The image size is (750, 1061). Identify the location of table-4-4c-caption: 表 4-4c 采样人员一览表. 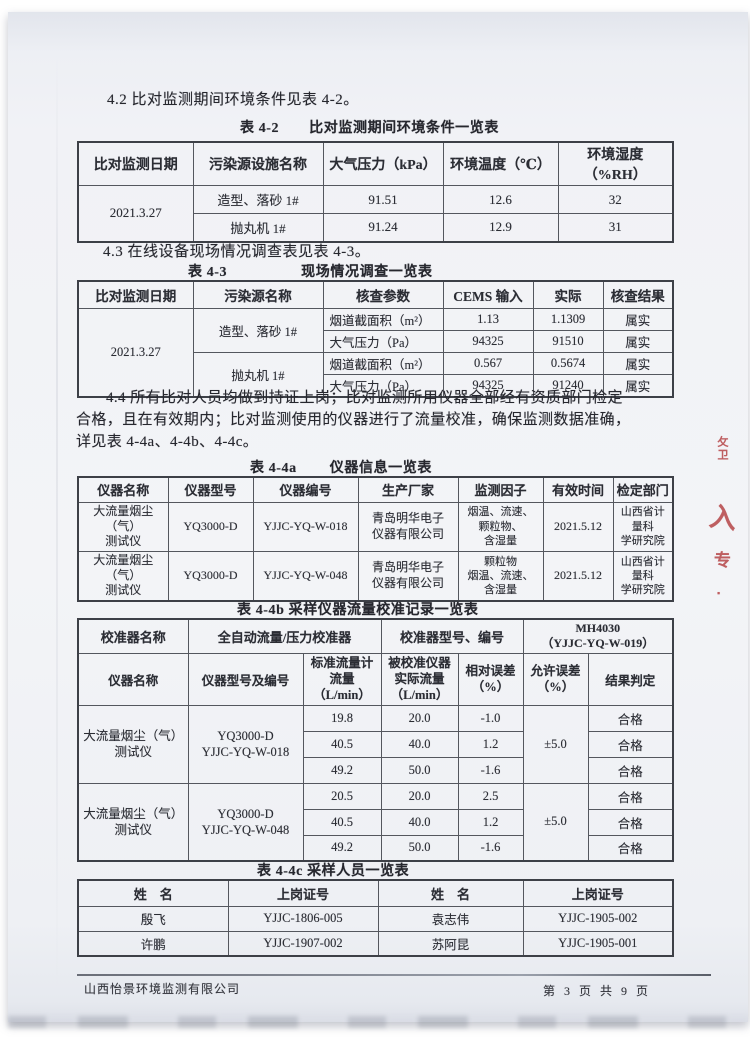
(333, 870).